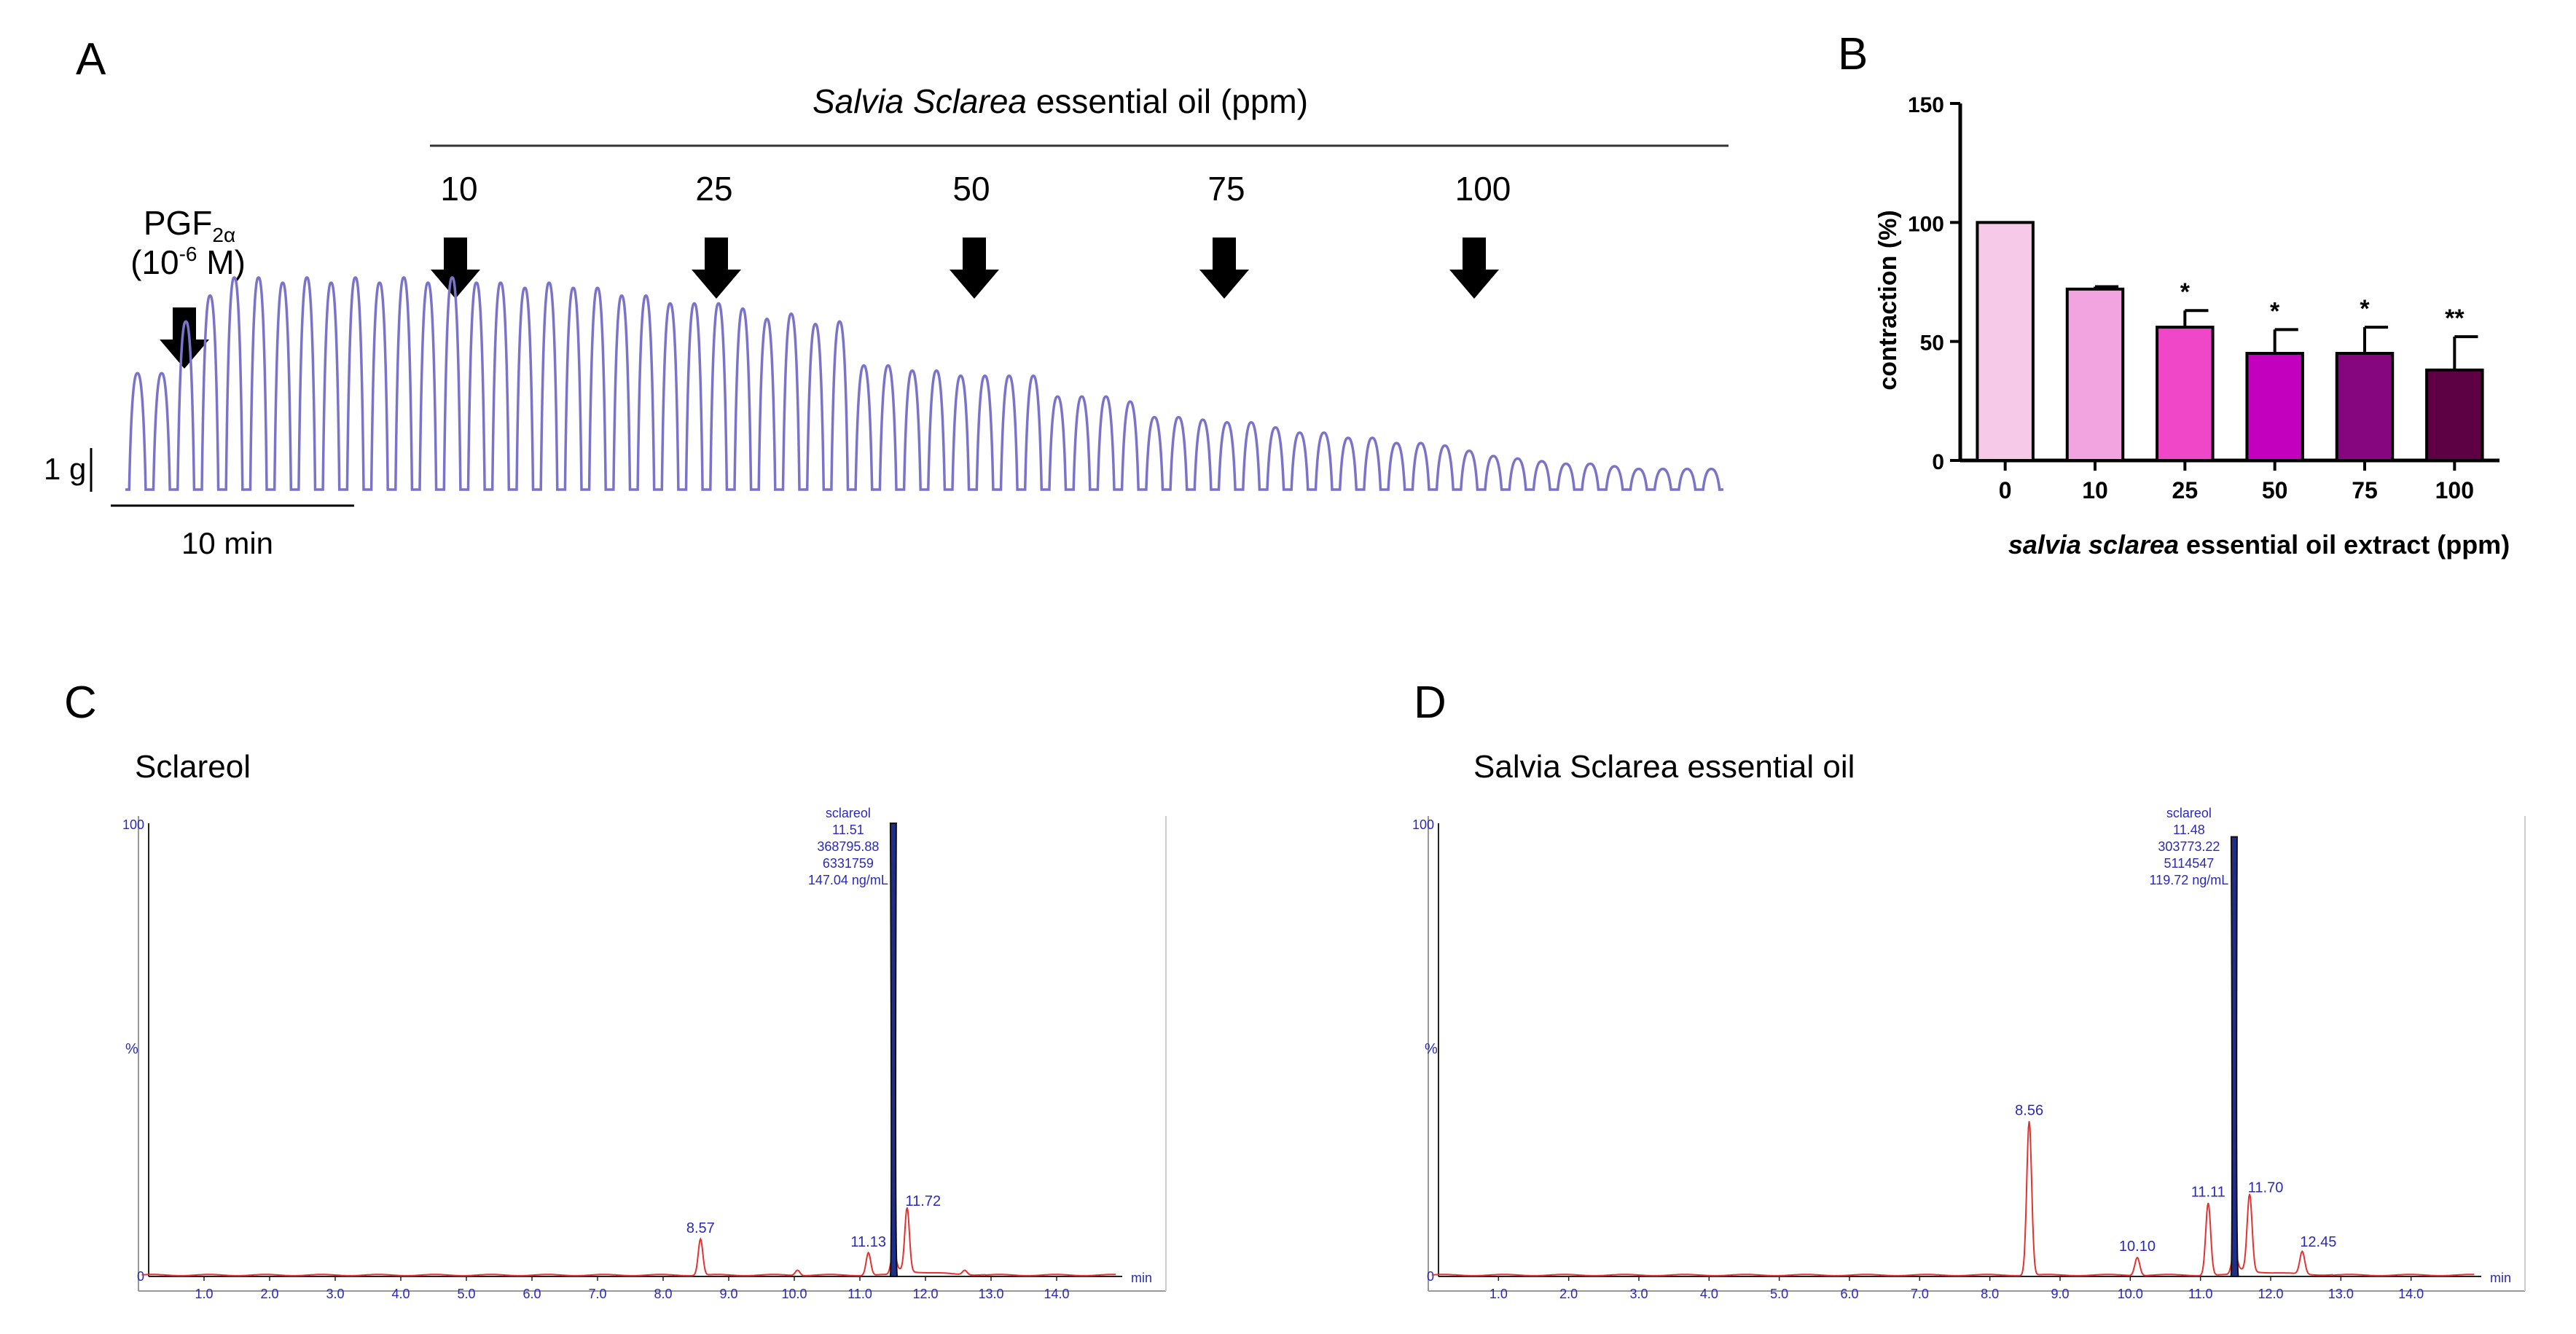  What do you see at coordinates (2455, 318) in the screenshot?
I see `significance-marker: **` at bounding box center [2455, 318].